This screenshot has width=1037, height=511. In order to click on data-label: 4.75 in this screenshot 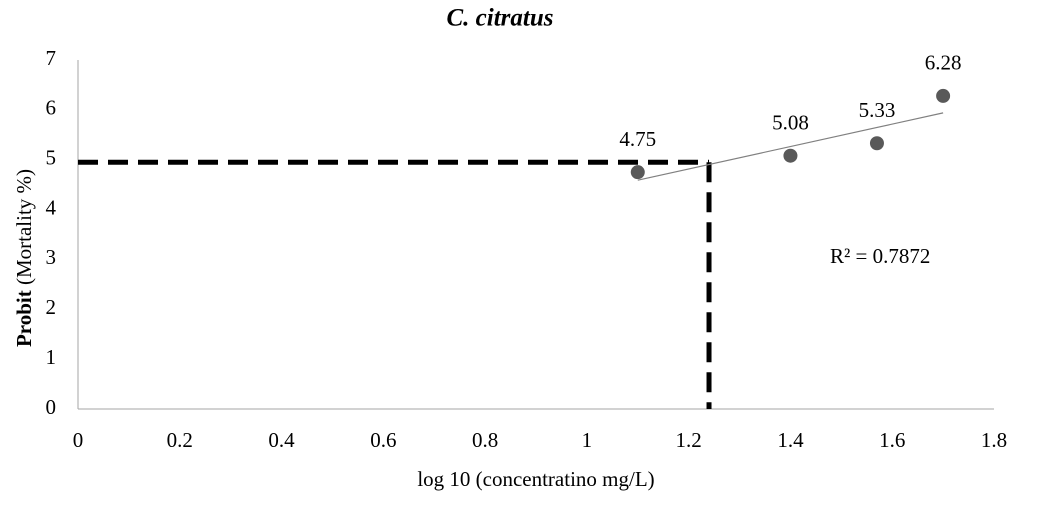, I will do `click(637, 139)`.